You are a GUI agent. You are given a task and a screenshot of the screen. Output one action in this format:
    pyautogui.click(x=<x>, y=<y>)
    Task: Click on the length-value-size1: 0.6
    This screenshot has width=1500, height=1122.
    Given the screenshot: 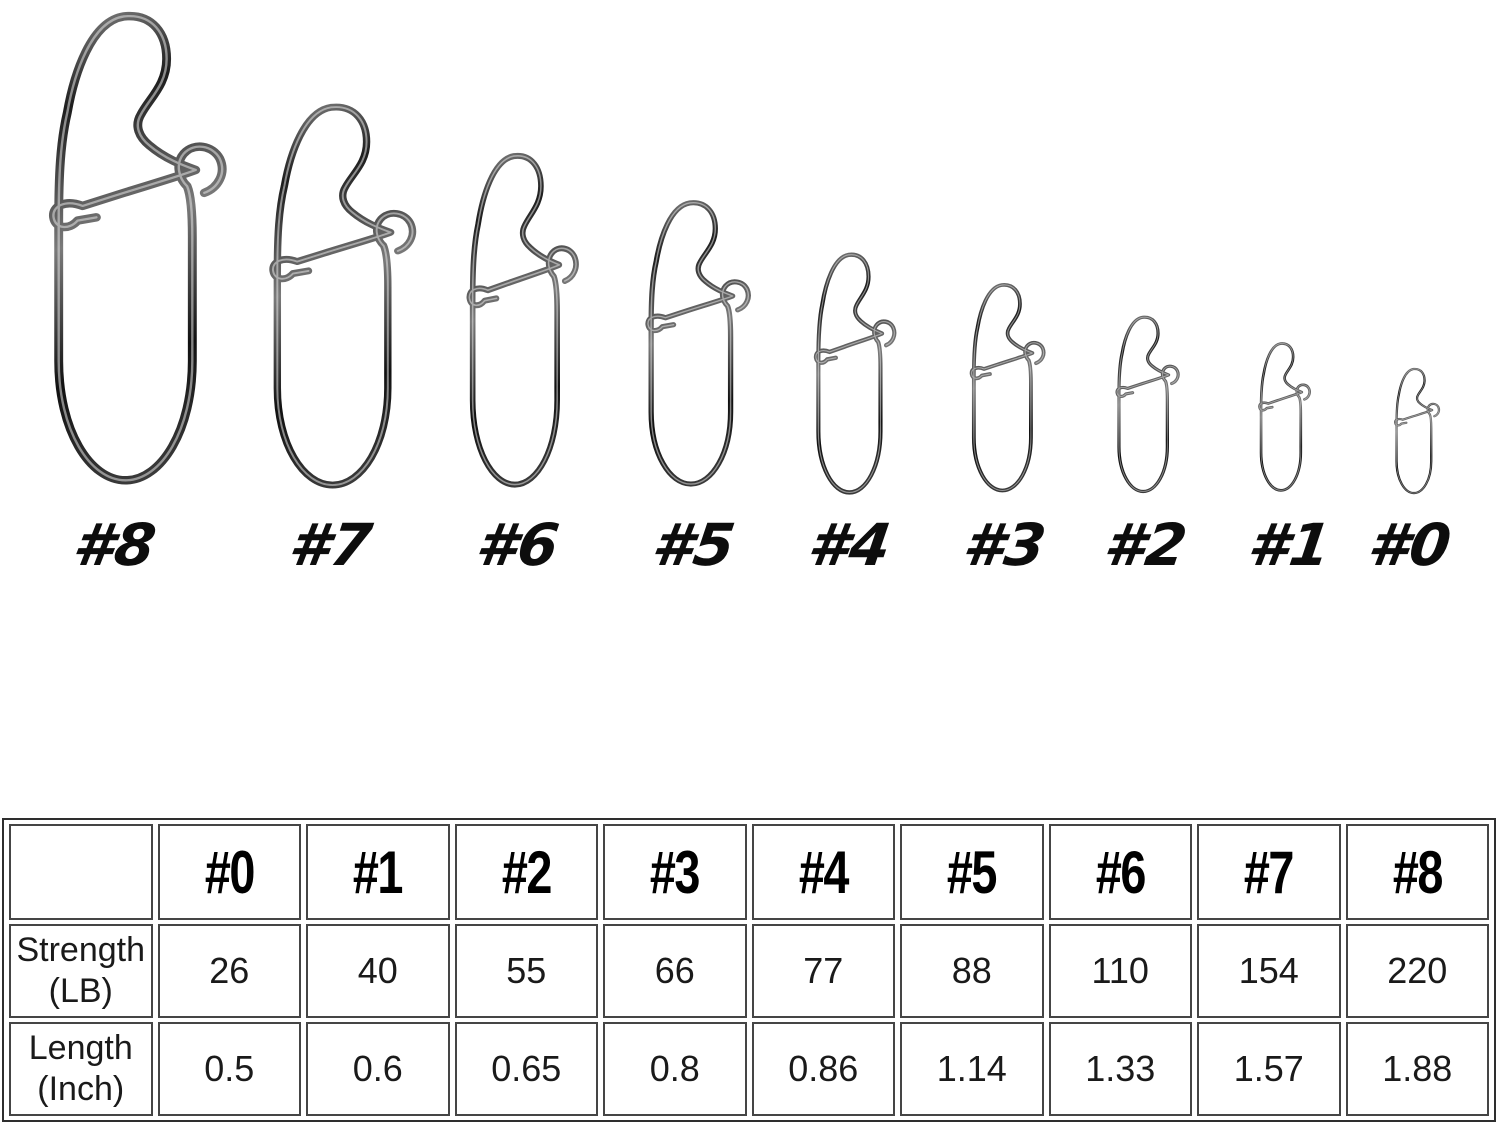 What is the action you would take?
    pyautogui.click(x=378, y=1069)
    